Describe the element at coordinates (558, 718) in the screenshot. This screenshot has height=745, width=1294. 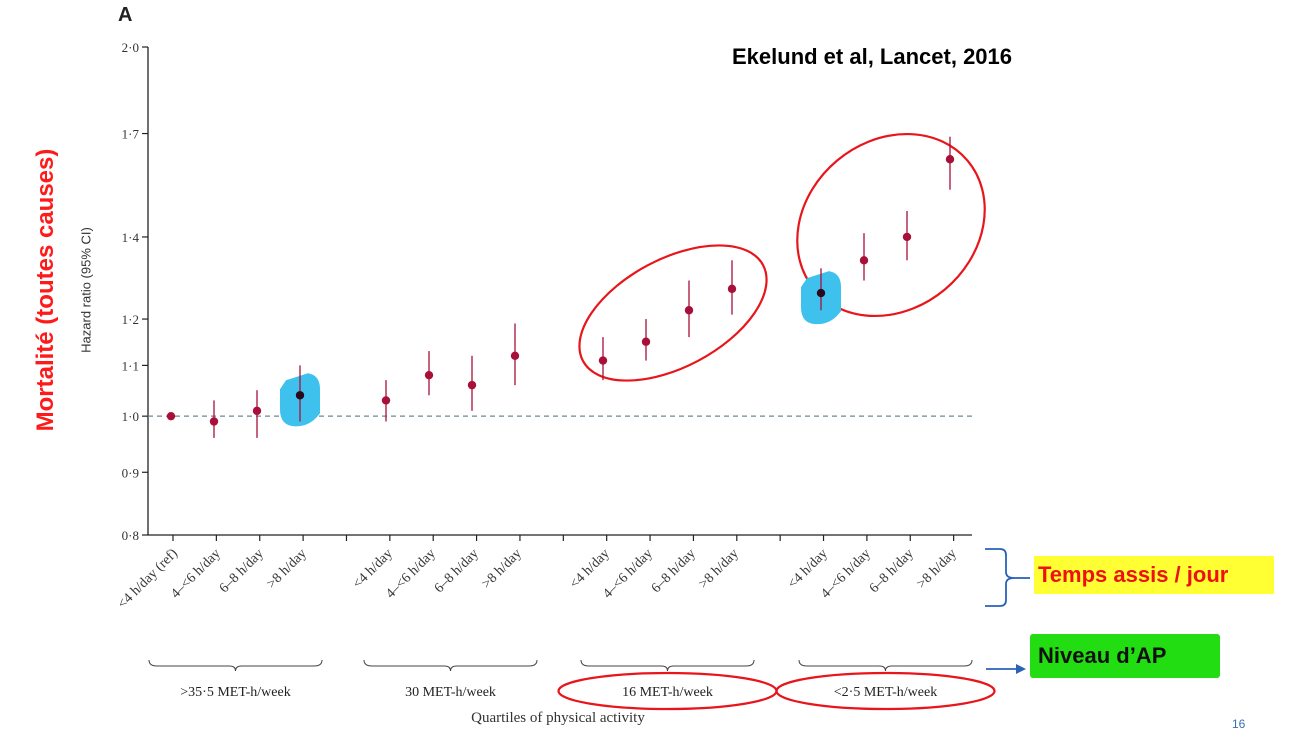
I see `x-axis-title: Quartiles of physical activity` at that location.